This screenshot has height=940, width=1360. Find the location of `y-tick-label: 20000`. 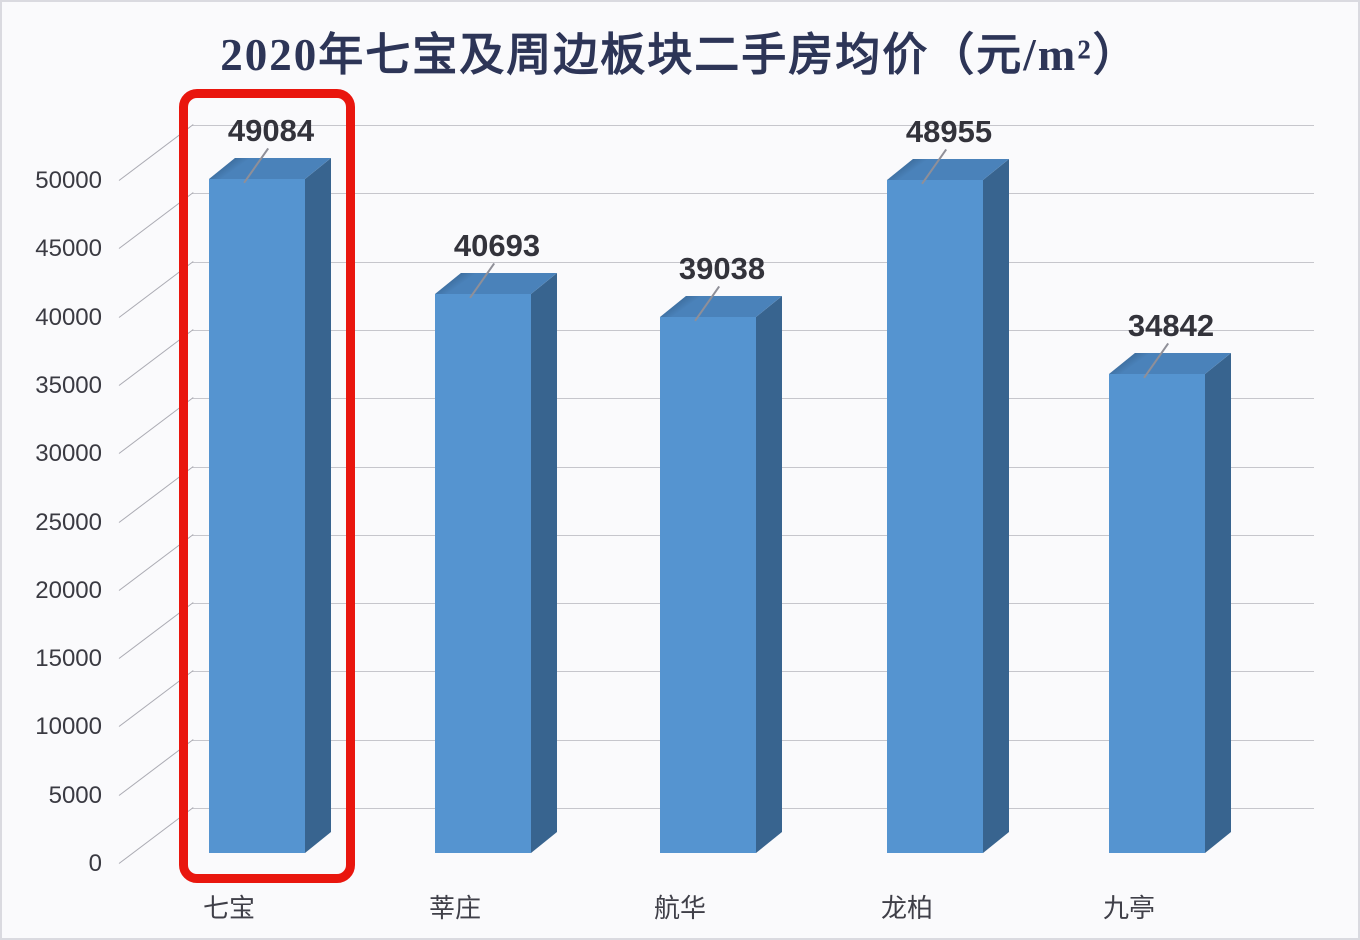

y-tick-label: 20000 is located at coordinates (68, 590).